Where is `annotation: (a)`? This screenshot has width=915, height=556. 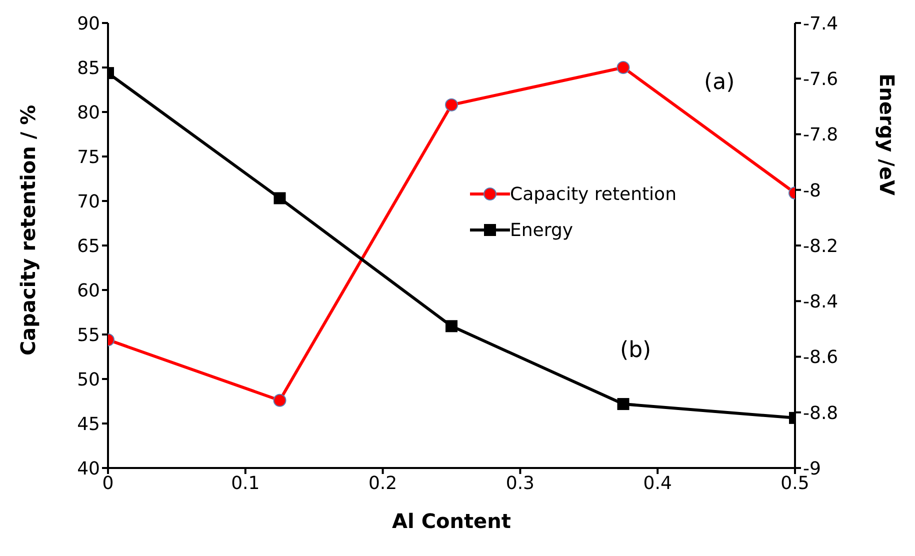
annotation: (a) is located at coordinates (719, 82).